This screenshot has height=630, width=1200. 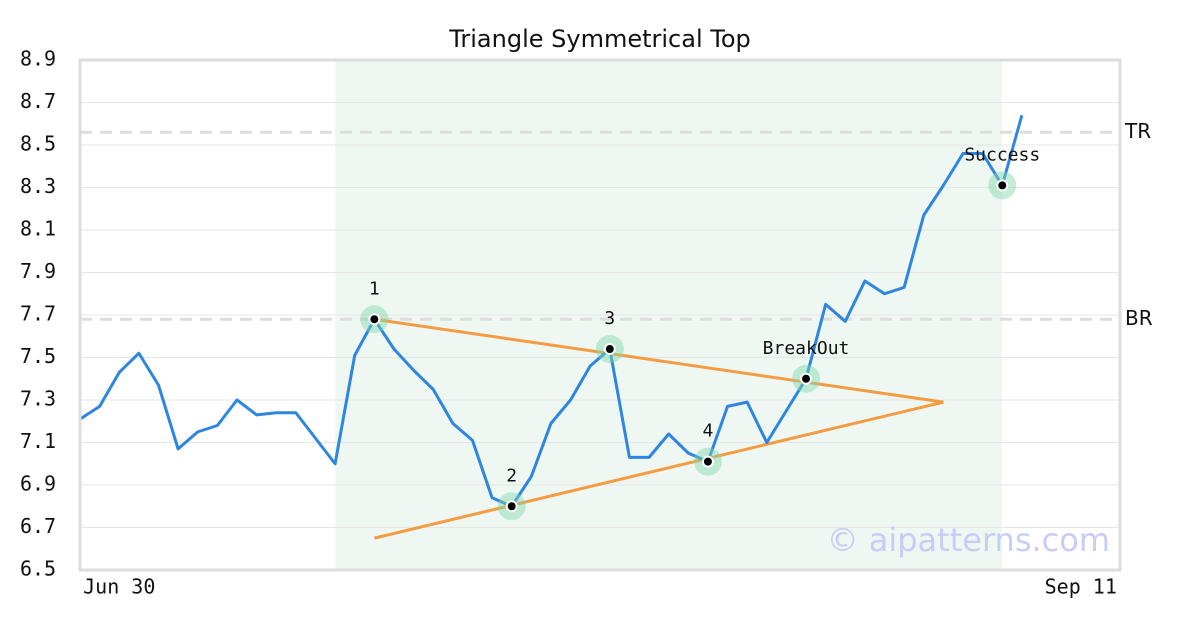 I want to click on y-tick-label: 8.5, so click(x=38, y=144).